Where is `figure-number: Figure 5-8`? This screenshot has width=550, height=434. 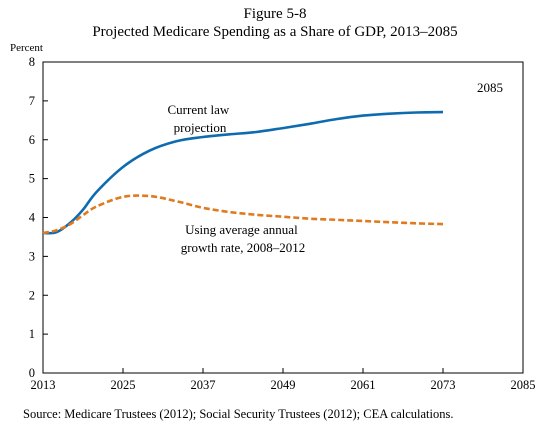 figure-number: Figure 5-8 is located at coordinates (275, 14).